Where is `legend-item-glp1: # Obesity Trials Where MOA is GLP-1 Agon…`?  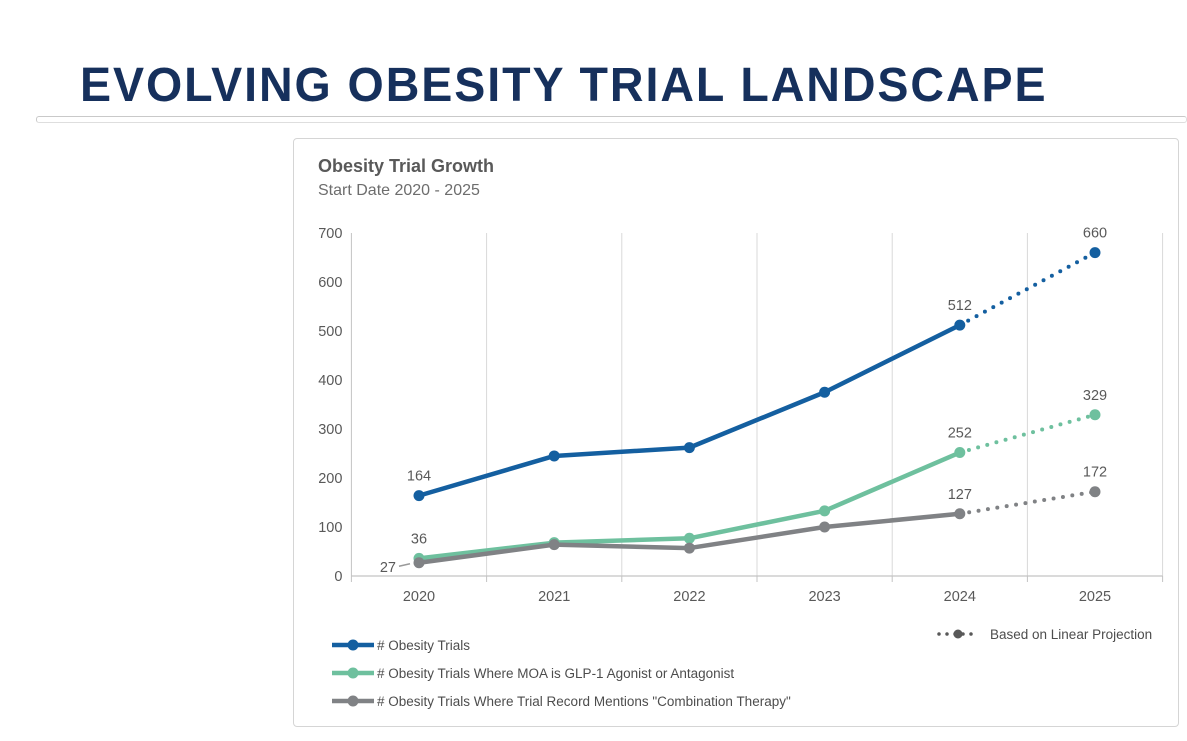 legend-item-glp1: # Obesity Trials Where MOA is GLP-1 Agon… is located at coordinates (561, 673).